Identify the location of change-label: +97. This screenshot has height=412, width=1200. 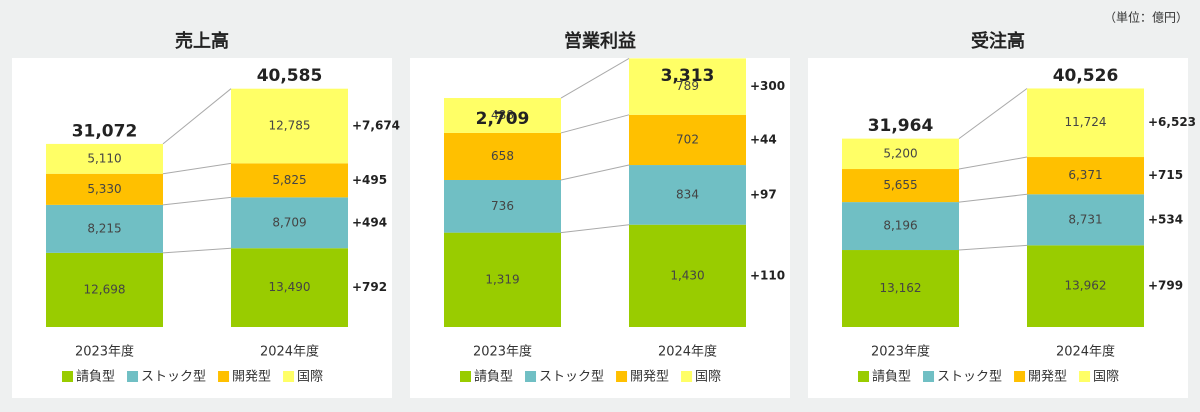
(763, 194).